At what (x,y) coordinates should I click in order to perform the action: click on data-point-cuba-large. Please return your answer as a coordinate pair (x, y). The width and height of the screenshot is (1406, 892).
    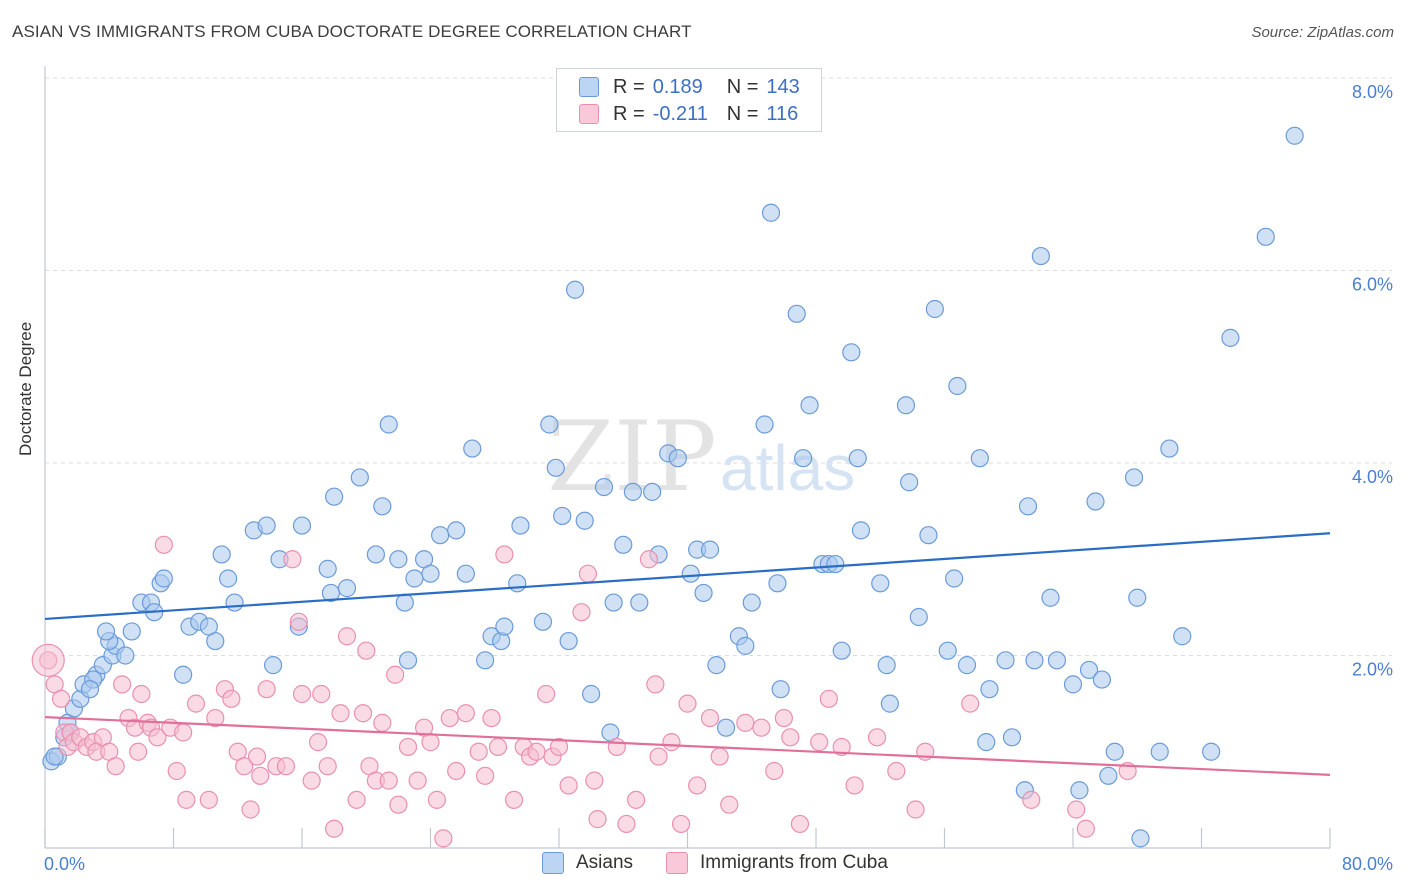
    Looking at the image, I should click on (48, 660).